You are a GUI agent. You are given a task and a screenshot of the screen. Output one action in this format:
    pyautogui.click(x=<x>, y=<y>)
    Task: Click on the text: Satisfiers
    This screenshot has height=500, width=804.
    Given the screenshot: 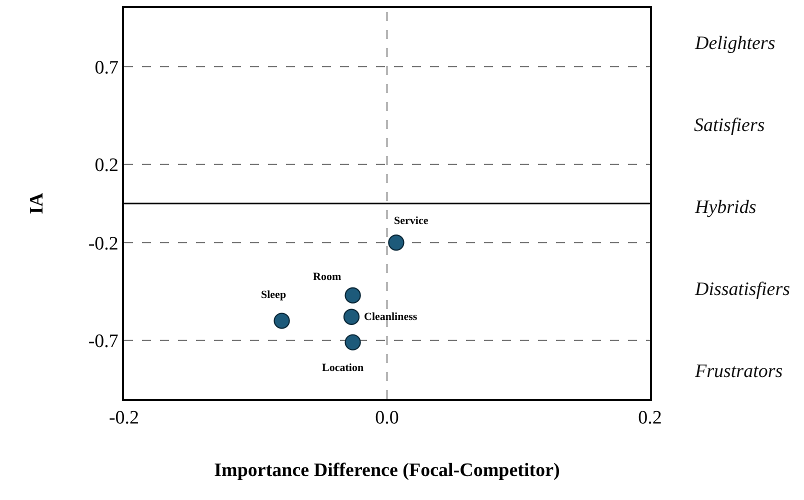 What is the action you would take?
    pyautogui.click(x=729, y=125)
    